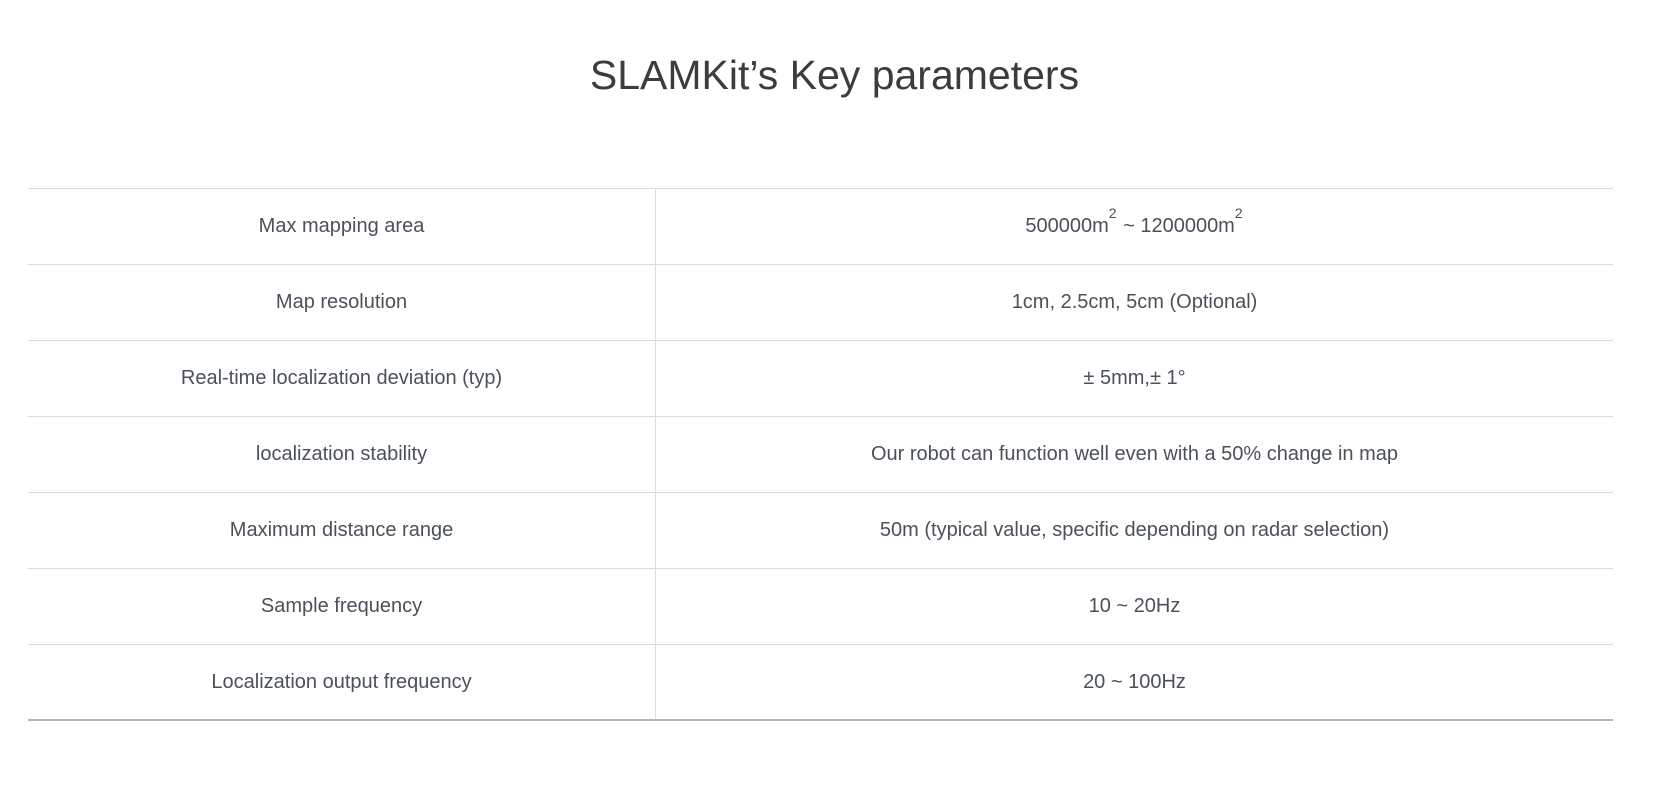  I want to click on row-label-localization-deviation: Real-time localization deviation (typ), so click(342, 378).